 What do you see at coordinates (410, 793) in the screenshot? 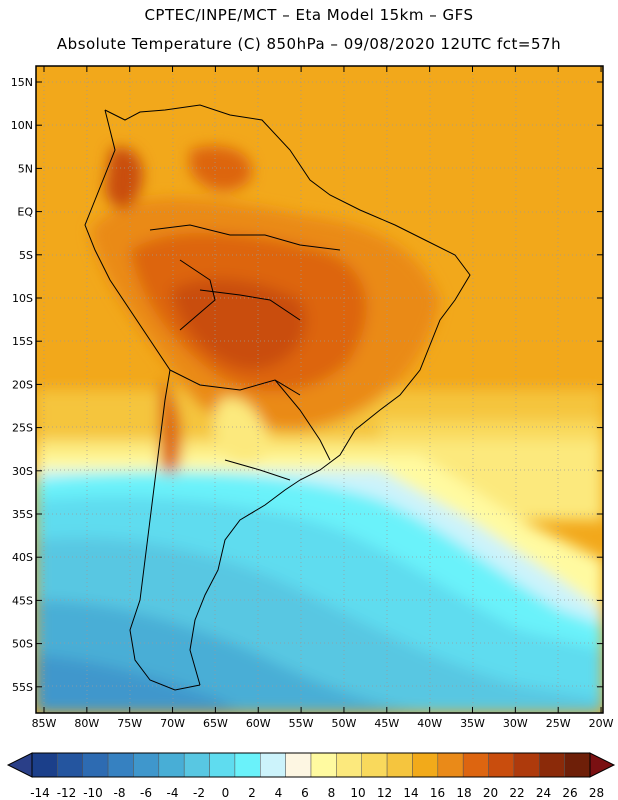
I see `colorbar-label: 14` at bounding box center [410, 793].